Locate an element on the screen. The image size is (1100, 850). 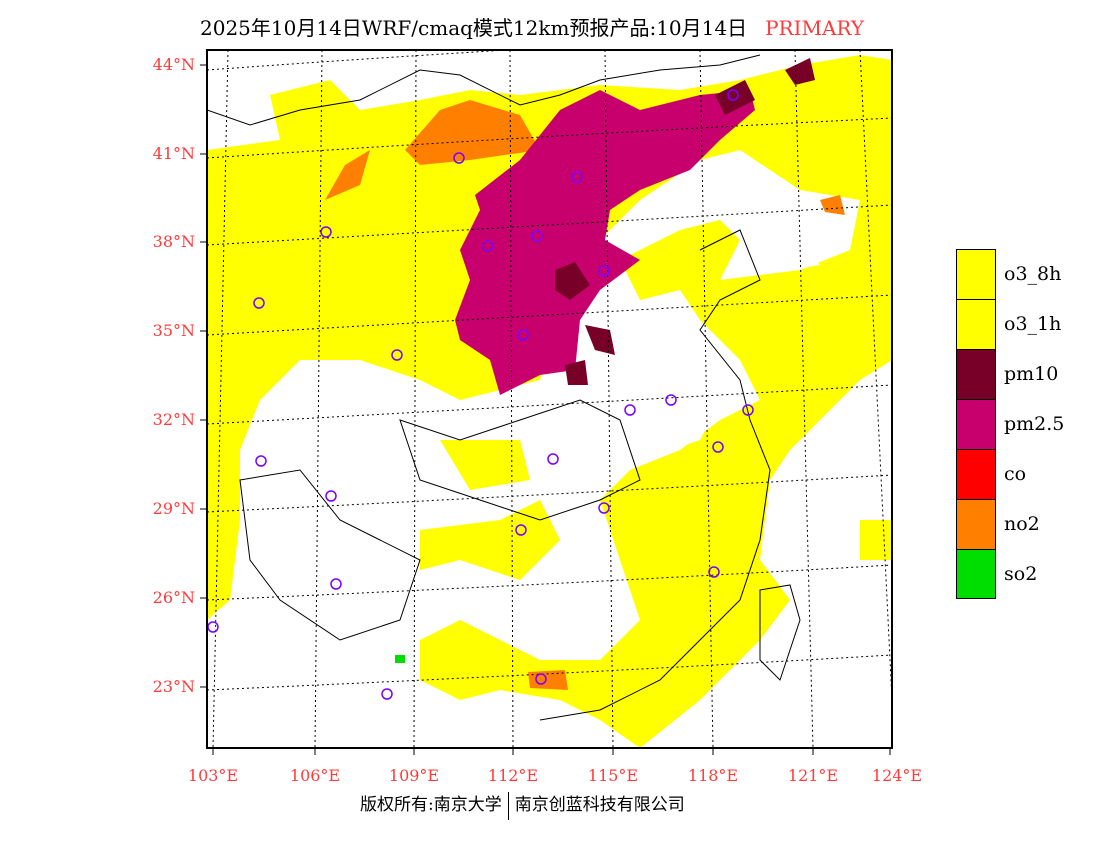
lat-label: 29°N is located at coordinates (173, 508).